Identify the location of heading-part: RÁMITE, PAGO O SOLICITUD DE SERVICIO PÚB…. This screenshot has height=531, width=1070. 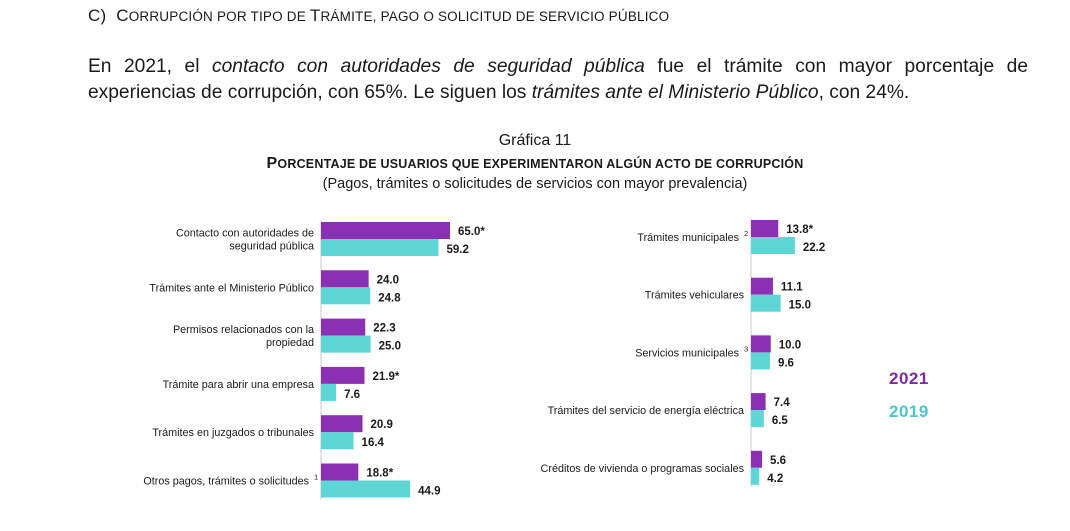
(495, 16).